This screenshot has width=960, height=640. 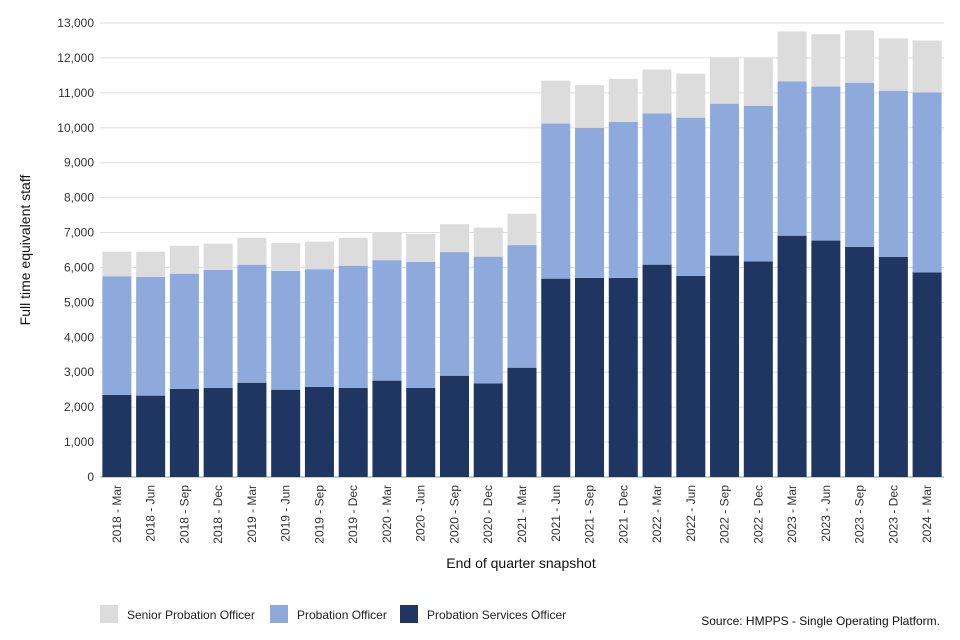 I want to click on y-tick-label: 2,000, so click(x=79, y=407).